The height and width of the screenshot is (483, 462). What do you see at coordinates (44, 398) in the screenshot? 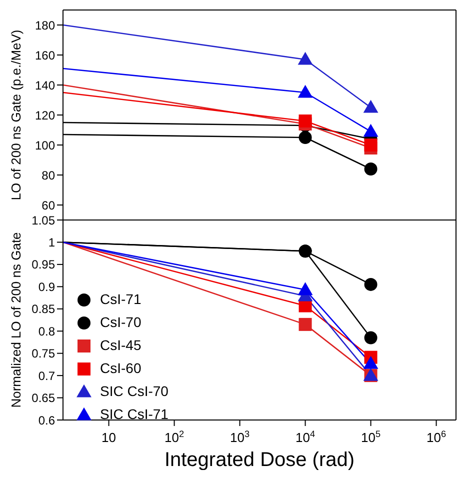
I see `y-tick-label: 0.65` at bounding box center [44, 398].